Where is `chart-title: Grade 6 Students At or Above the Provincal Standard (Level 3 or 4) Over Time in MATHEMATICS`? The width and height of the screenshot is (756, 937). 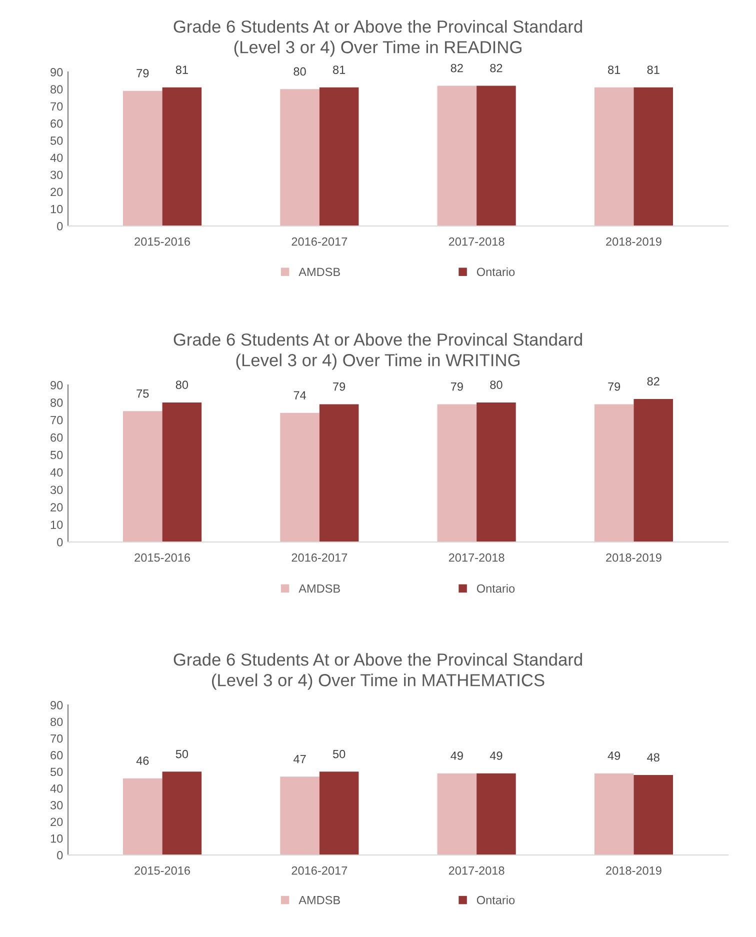
chart-title: Grade 6 Students At or Above the Provincal Standard (Level 3 or 4) Over Time in MATHEMATICS is located at coordinates (378, 671).